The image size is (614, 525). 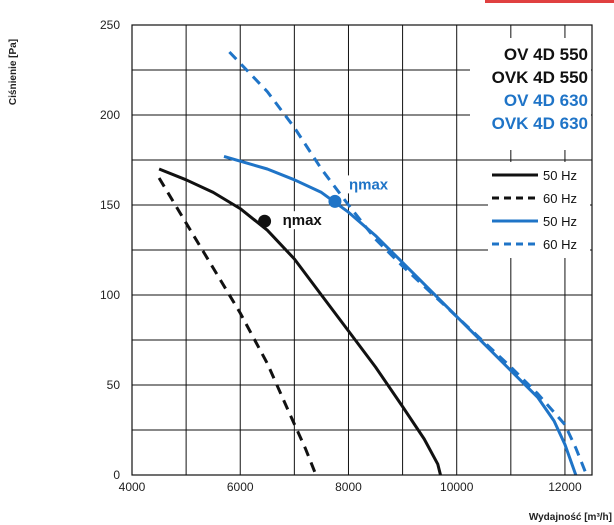 What do you see at coordinates (540, 123) in the screenshot?
I see `model-label: OVK 4D 630` at bounding box center [540, 123].